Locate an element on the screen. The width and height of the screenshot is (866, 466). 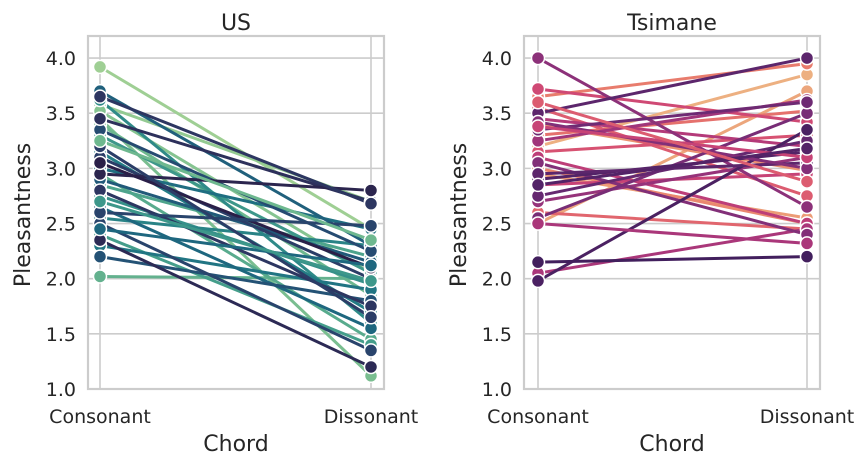
chart-us-title: US is located at coordinates (236, 23).